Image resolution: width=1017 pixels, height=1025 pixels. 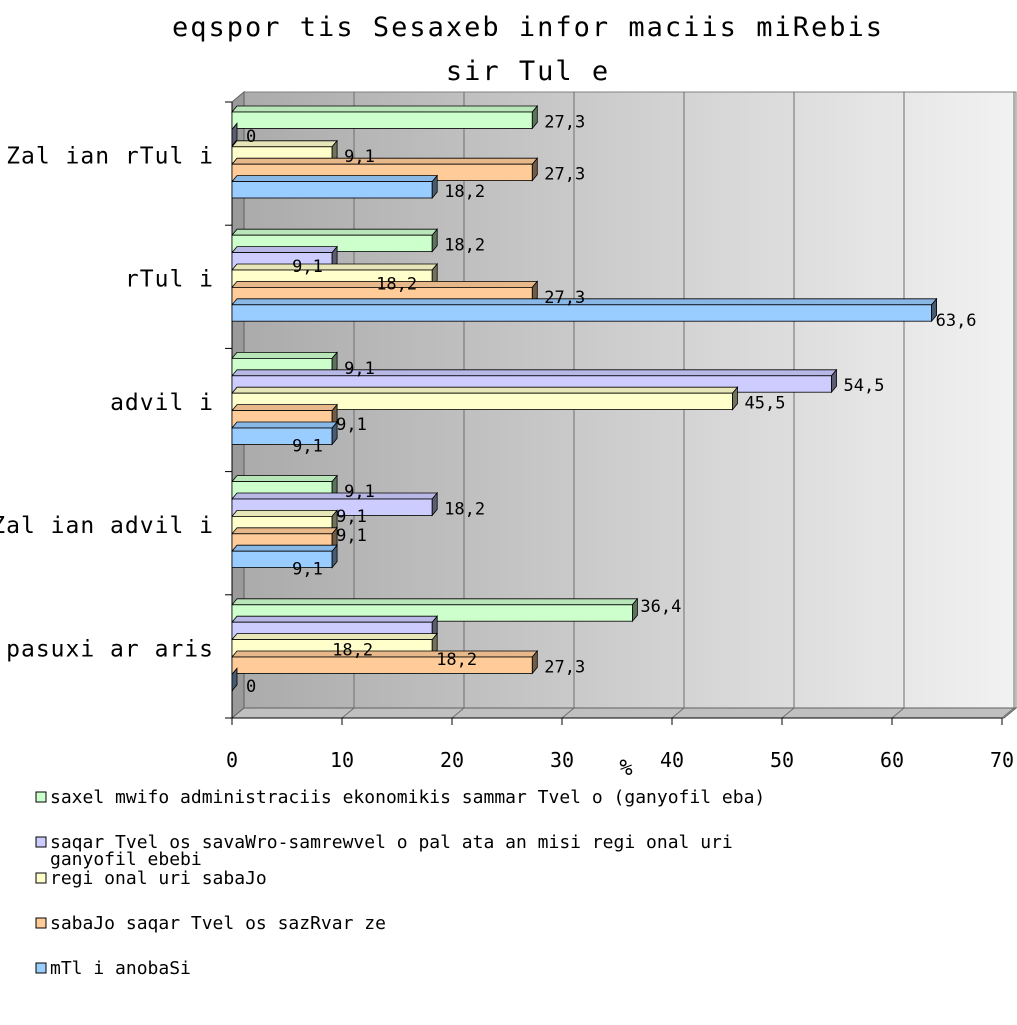 I want to click on x-tick-label: 20, so click(x=452, y=760).